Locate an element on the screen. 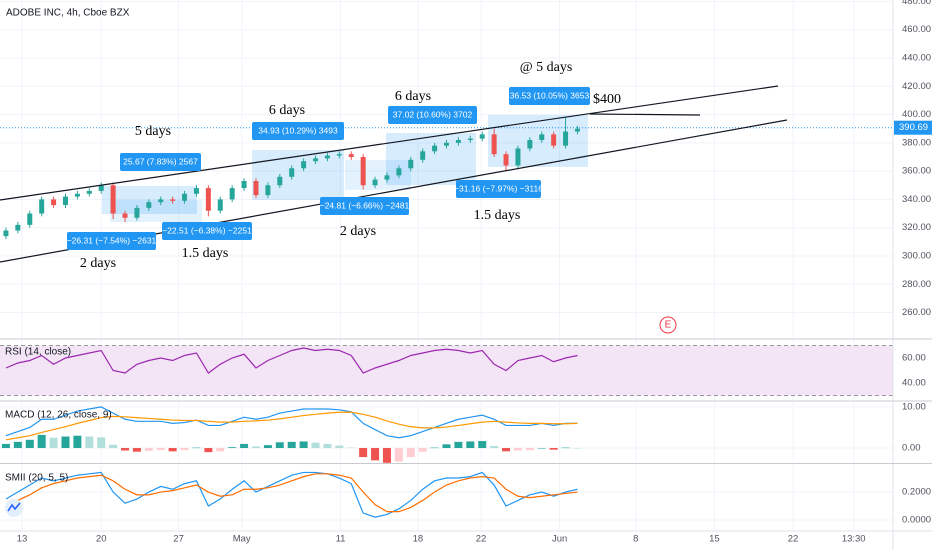 This screenshot has height=550, width=932. x-tick-label: 15 is located at coordinates (714, 539).